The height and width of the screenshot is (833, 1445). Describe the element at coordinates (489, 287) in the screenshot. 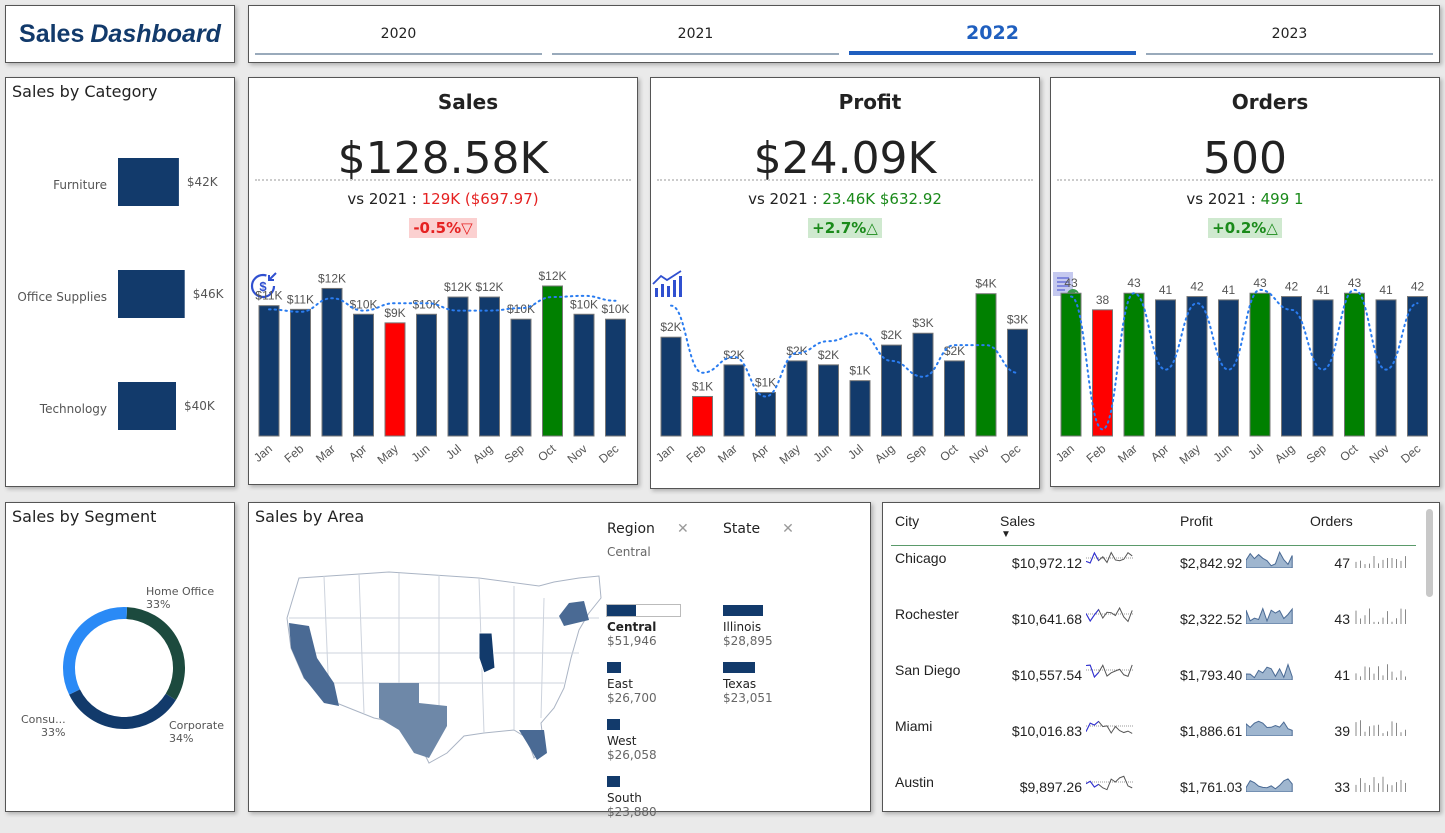

I see `data-label: $12K` at that location.